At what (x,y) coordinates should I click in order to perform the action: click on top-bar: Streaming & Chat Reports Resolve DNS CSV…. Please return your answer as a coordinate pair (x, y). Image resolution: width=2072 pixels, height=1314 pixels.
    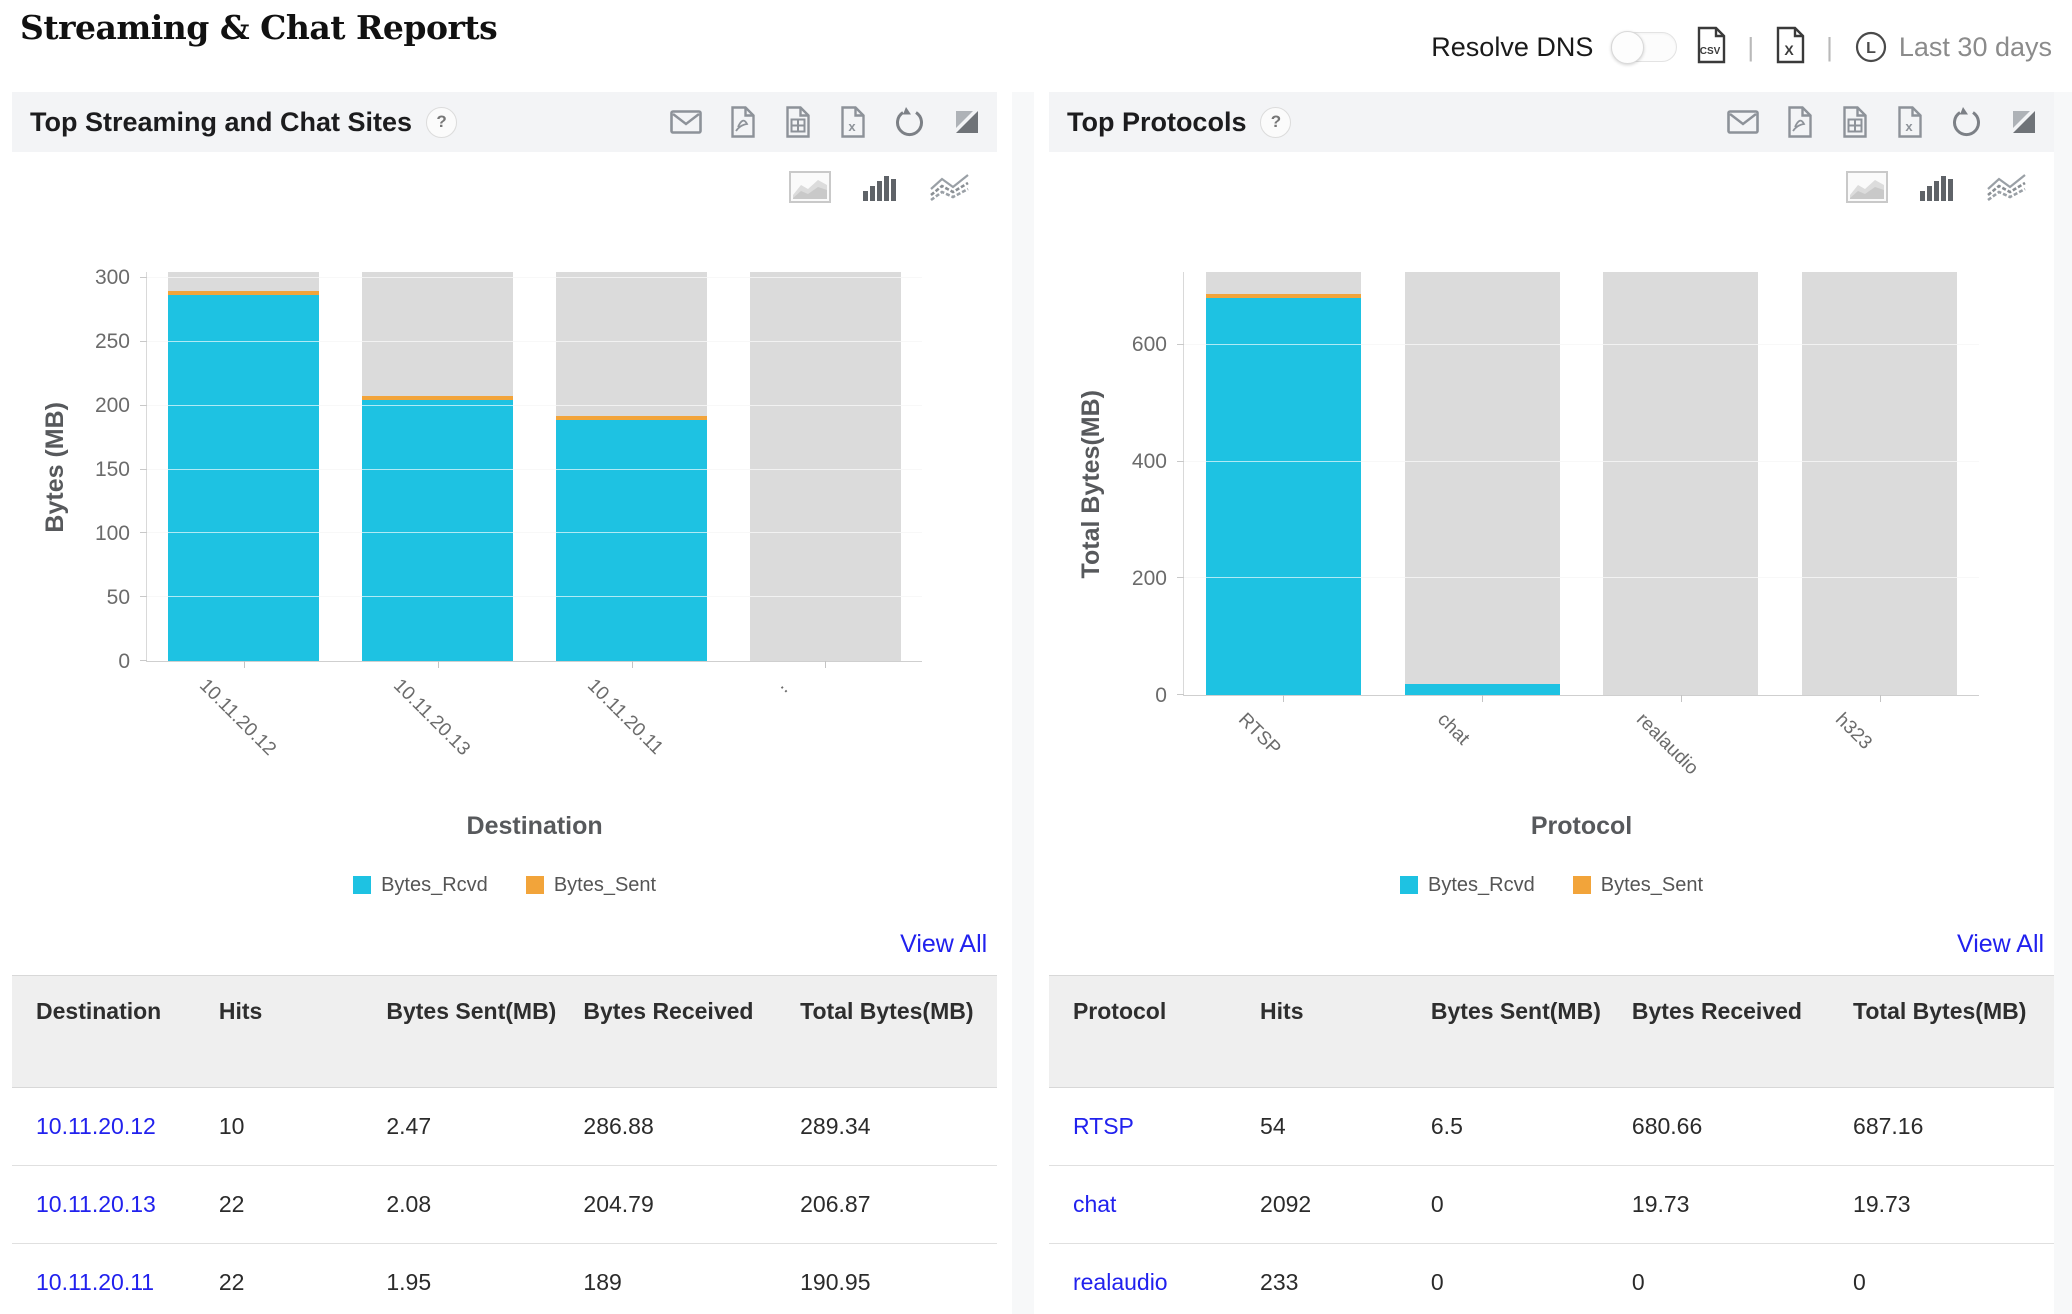
    Looking at the image, I should click on (1036, 46).